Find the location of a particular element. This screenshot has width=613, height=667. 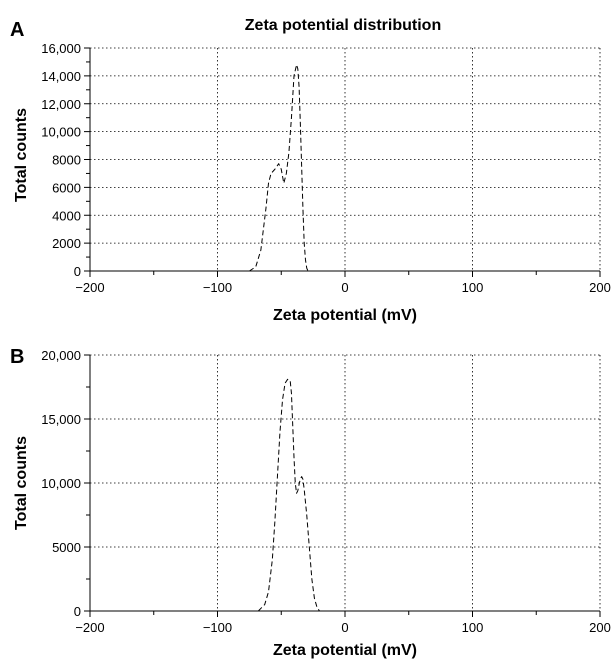

panel-b-distribution-line is located at coordinates (288, 495).